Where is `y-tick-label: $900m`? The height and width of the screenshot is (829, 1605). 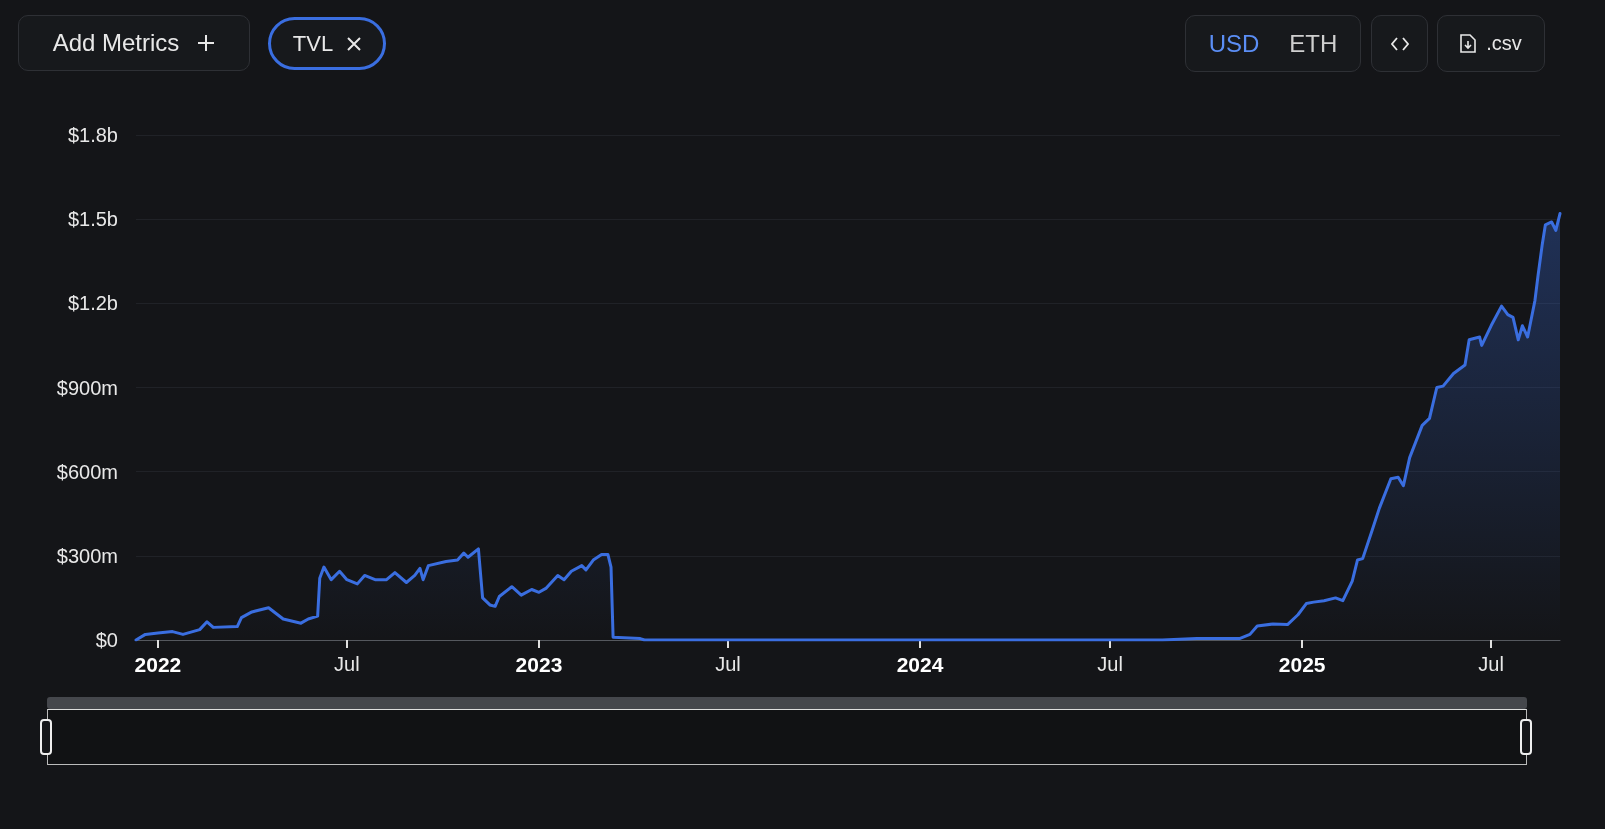
y-tick-label: $900m is located at coordinates (87, 387).